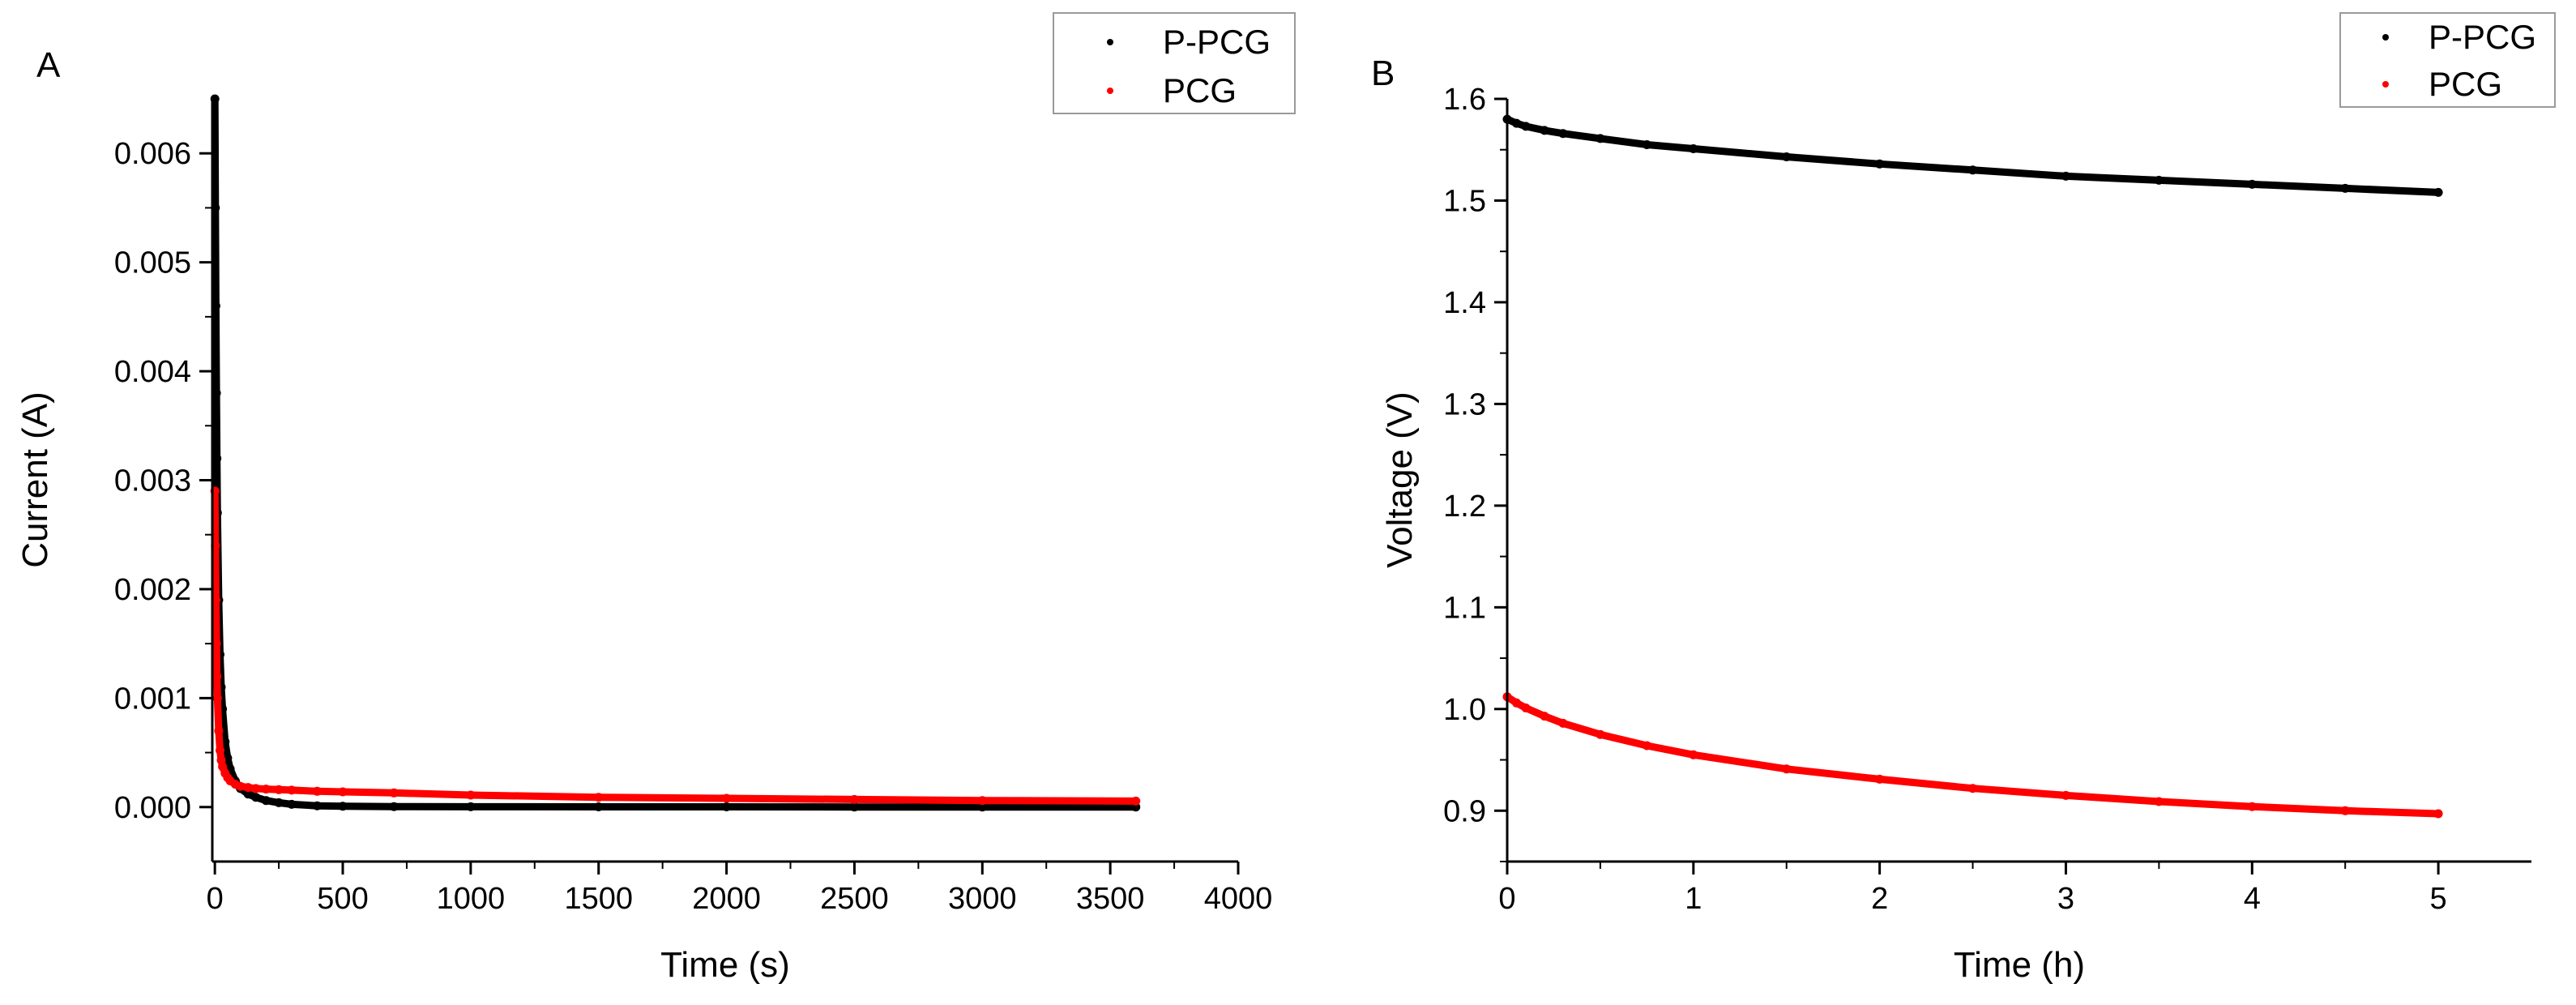 The image size is (2576, 1005). I want to click on series-line-pcg-a, so click(675, 646).